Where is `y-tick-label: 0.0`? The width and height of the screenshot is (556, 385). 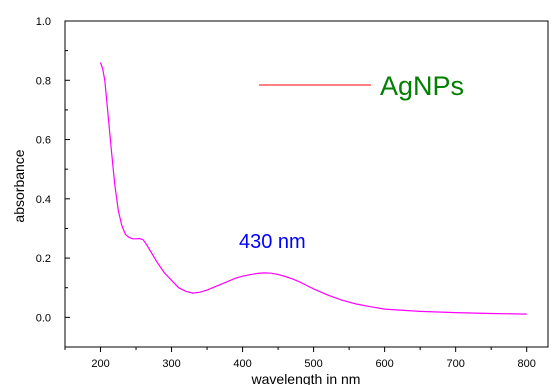
y-tick-label: 0.0 is located at coordinates (43, 318).